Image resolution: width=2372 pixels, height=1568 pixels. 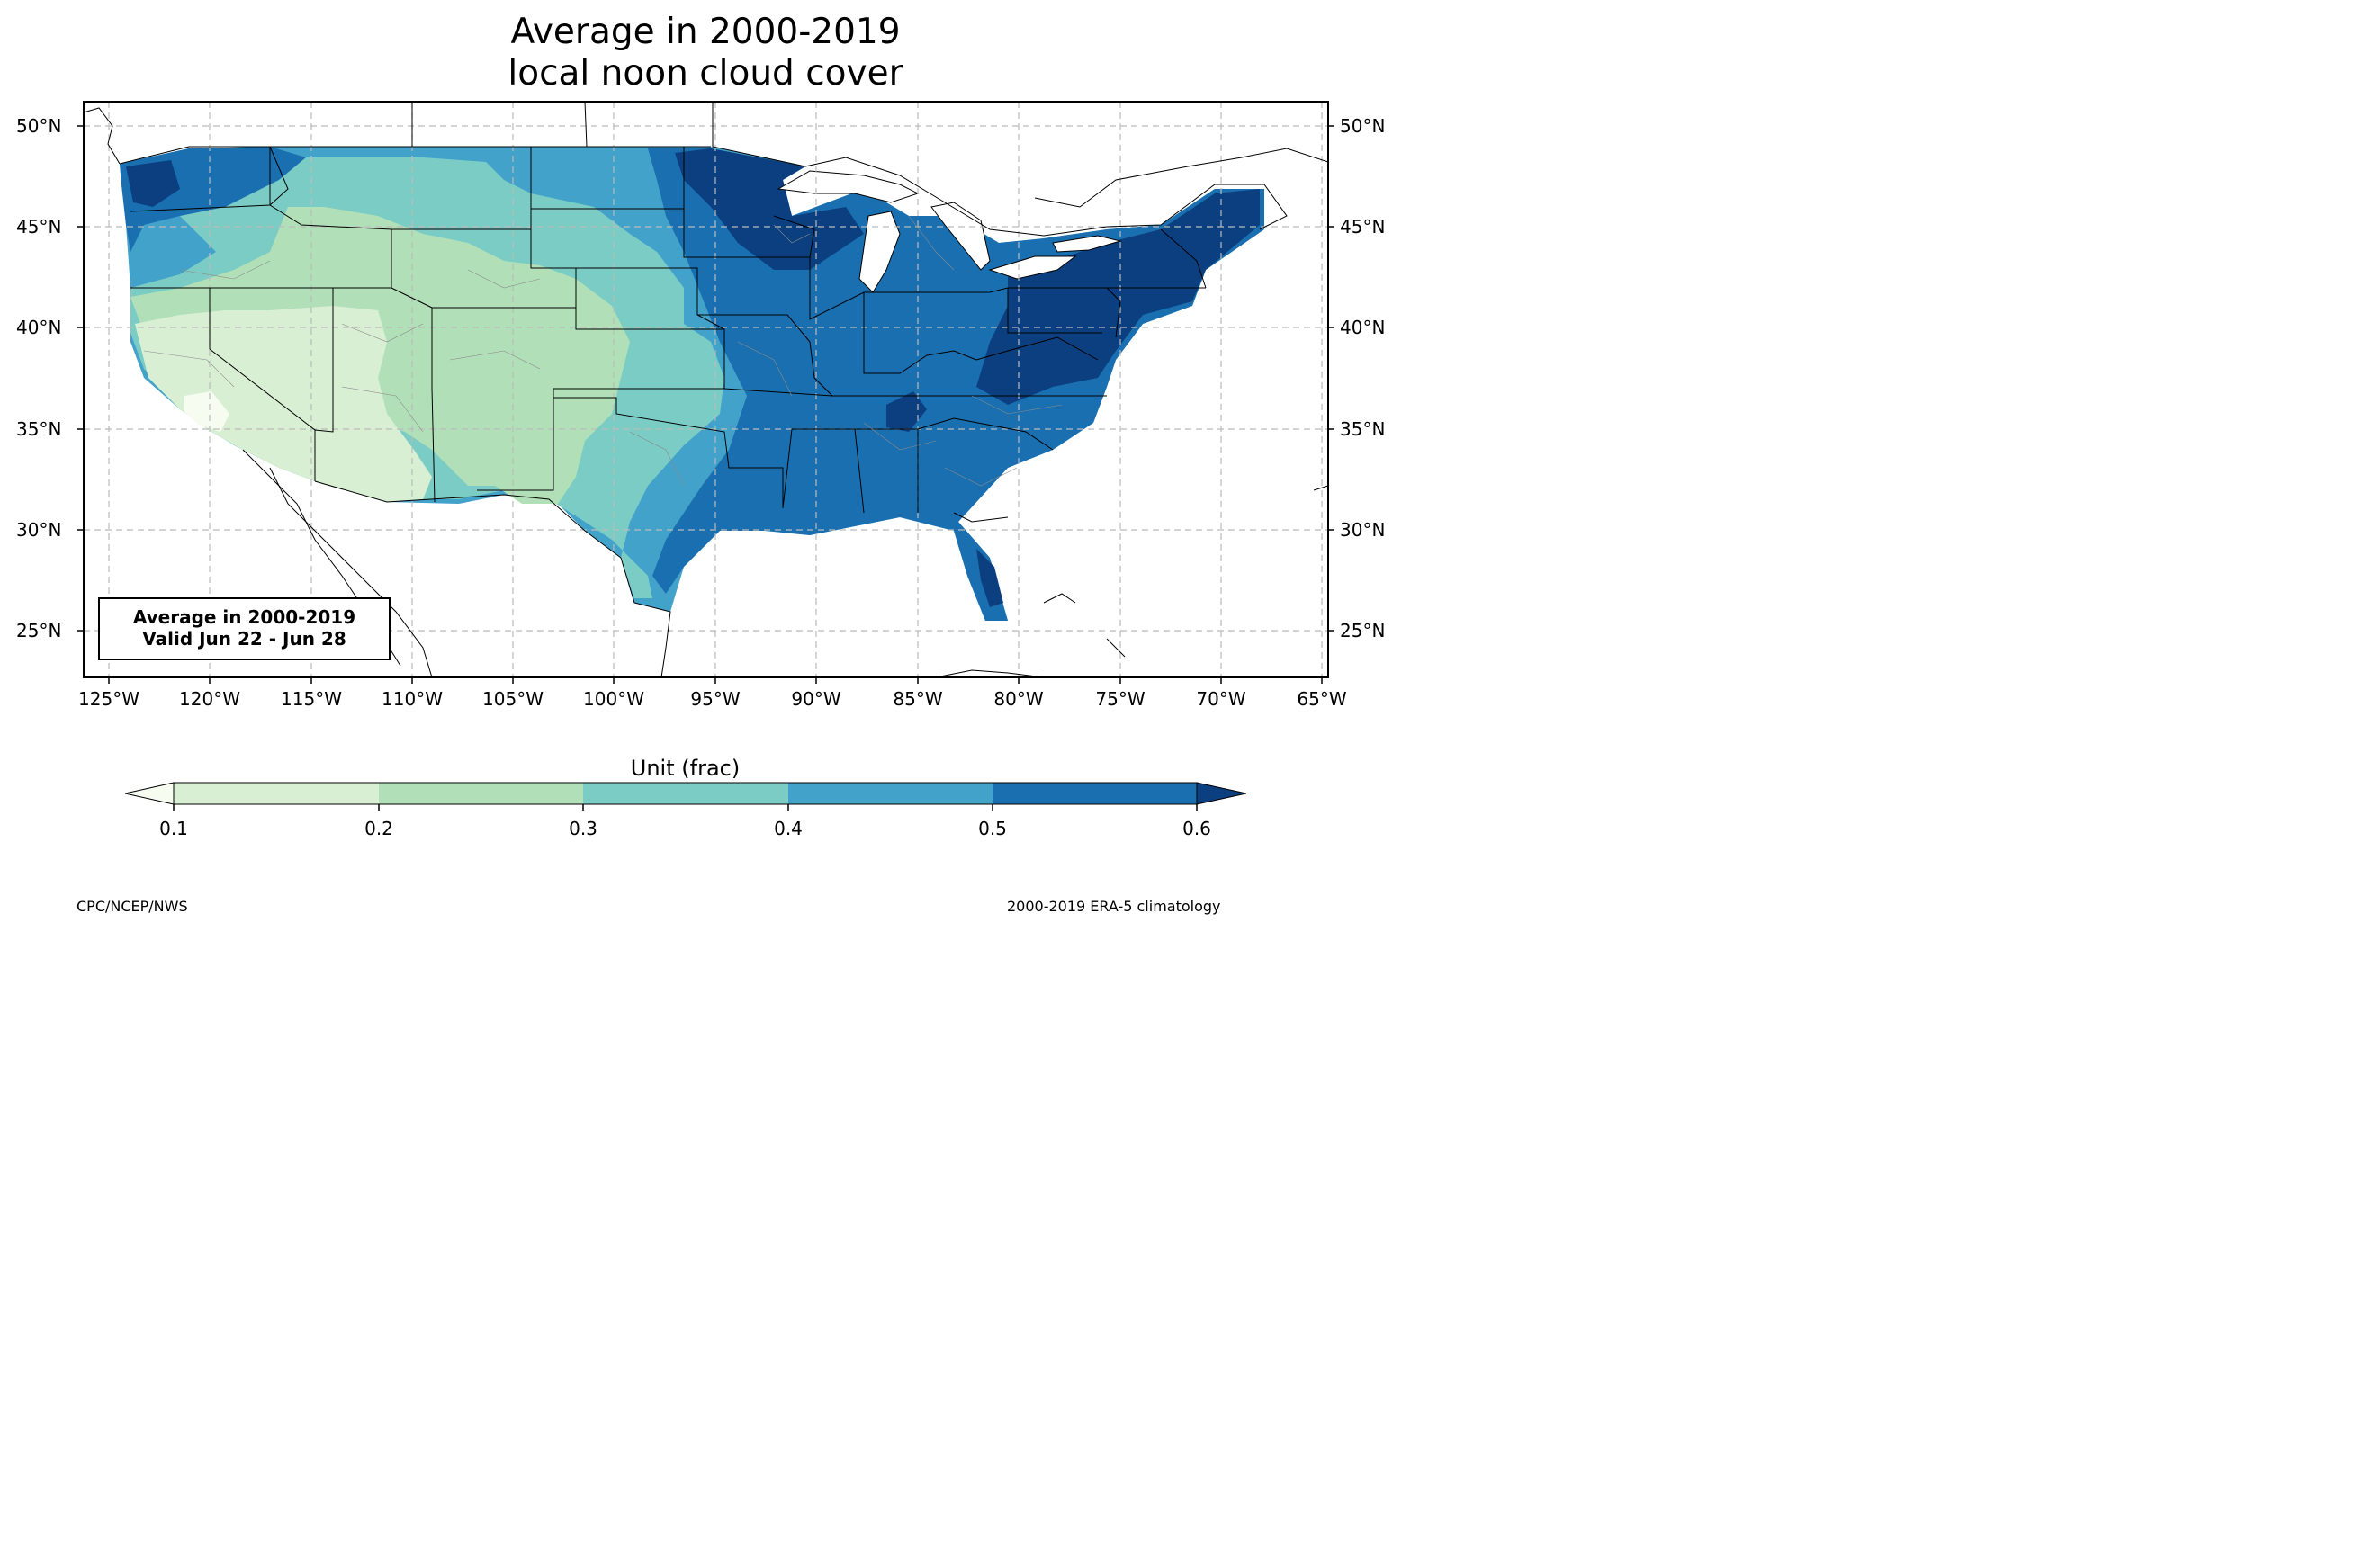 What do you see at coordinates (378, 828) in the screenshot?
I see `colorbar-tick-0.2: 0.2` at bounding box center [378, 828].